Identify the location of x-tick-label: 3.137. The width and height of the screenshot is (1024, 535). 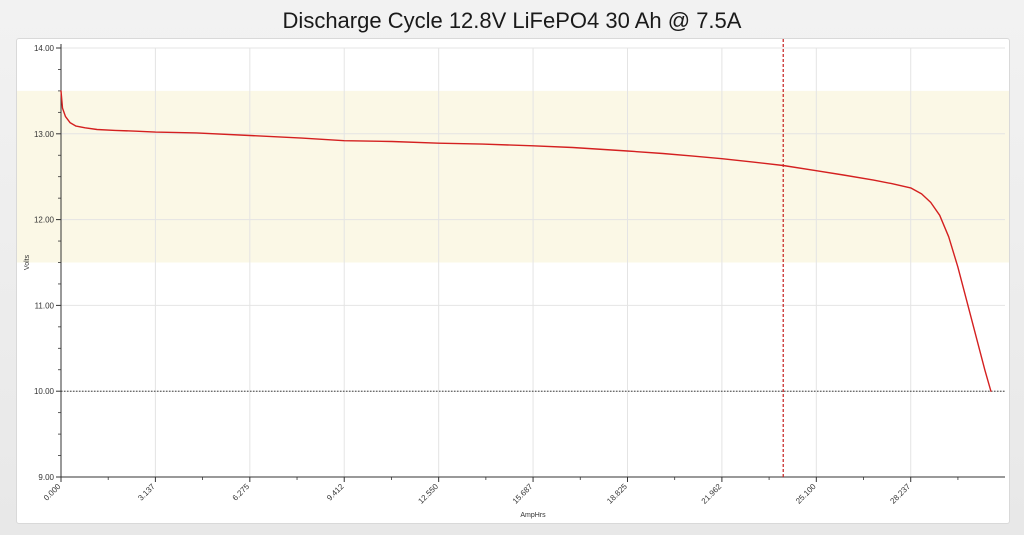
(146, 492).